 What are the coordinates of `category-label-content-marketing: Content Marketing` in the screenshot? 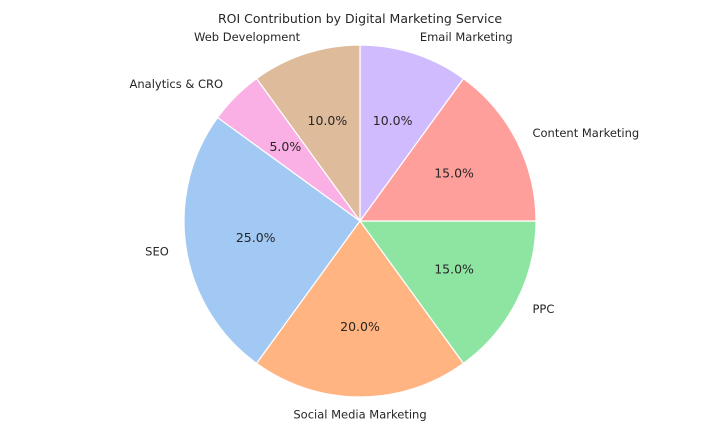 It's located at (585, 133).